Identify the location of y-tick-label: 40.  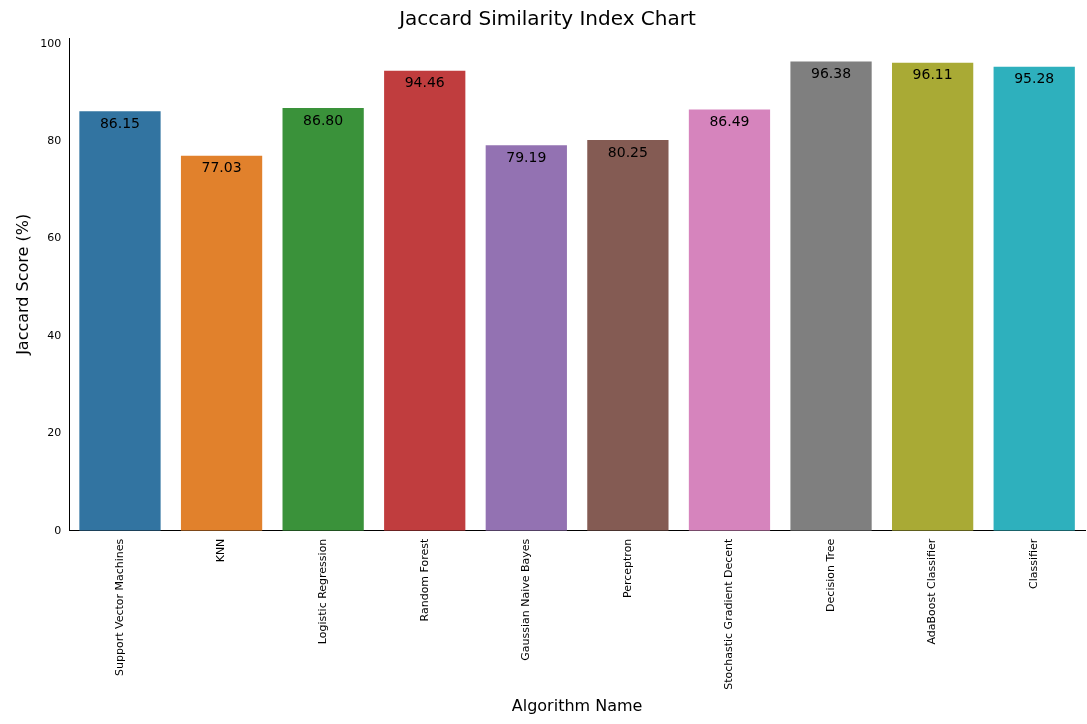
(54, 335).